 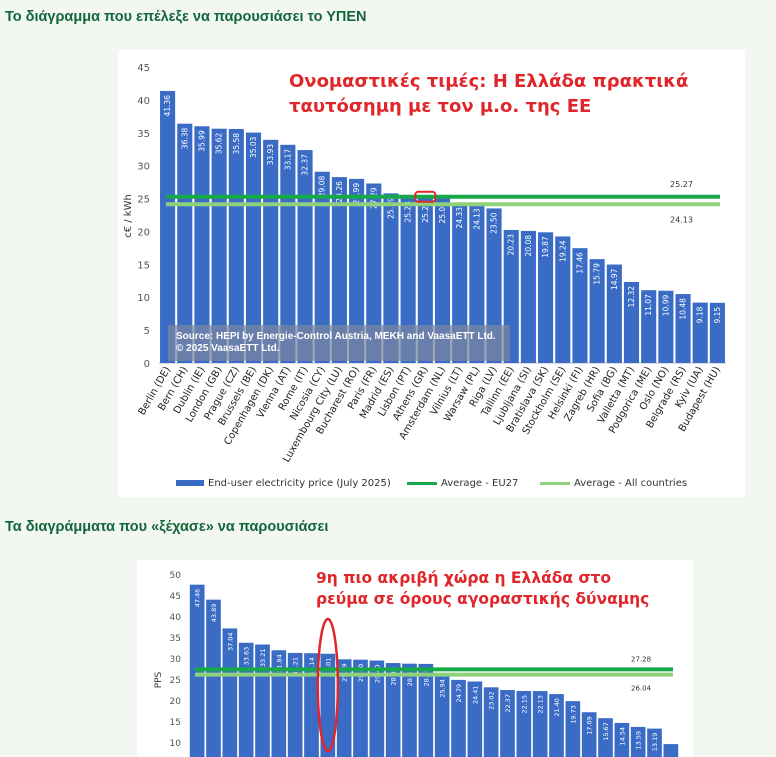 I want to click on nominal-value-label: 9.18, so click(x=700, y=314).